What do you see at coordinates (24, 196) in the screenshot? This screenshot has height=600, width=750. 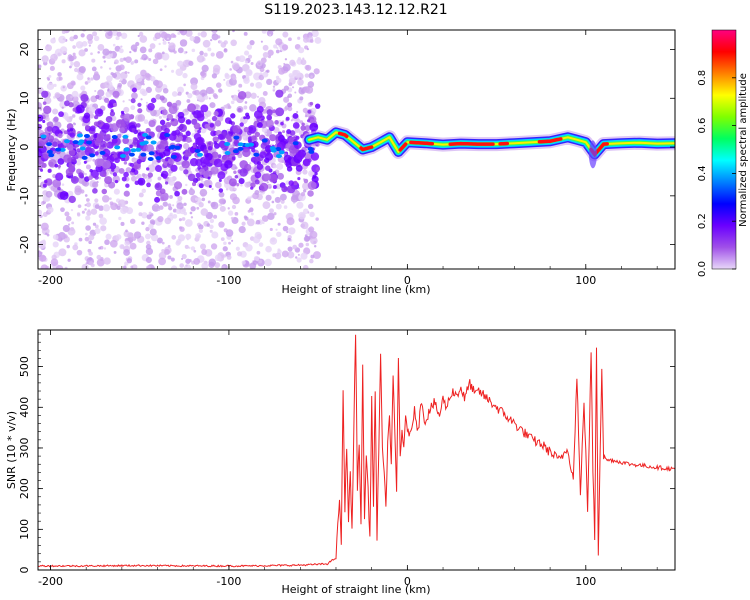 I see `spectrogram-y-tick-label: -10` at bounding box center [24, 196].